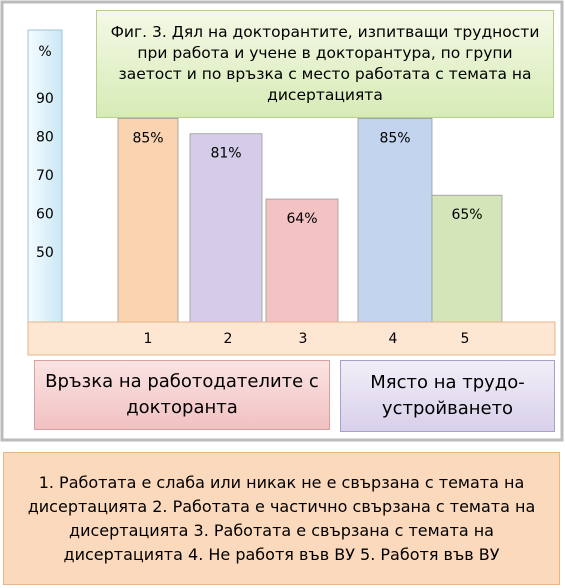 Image resolution: width=565 pixels, height=588 pixels. Describe the element at coordinates (45, 253) in the screenshot. I see `y-tick-label: 50` at that location.